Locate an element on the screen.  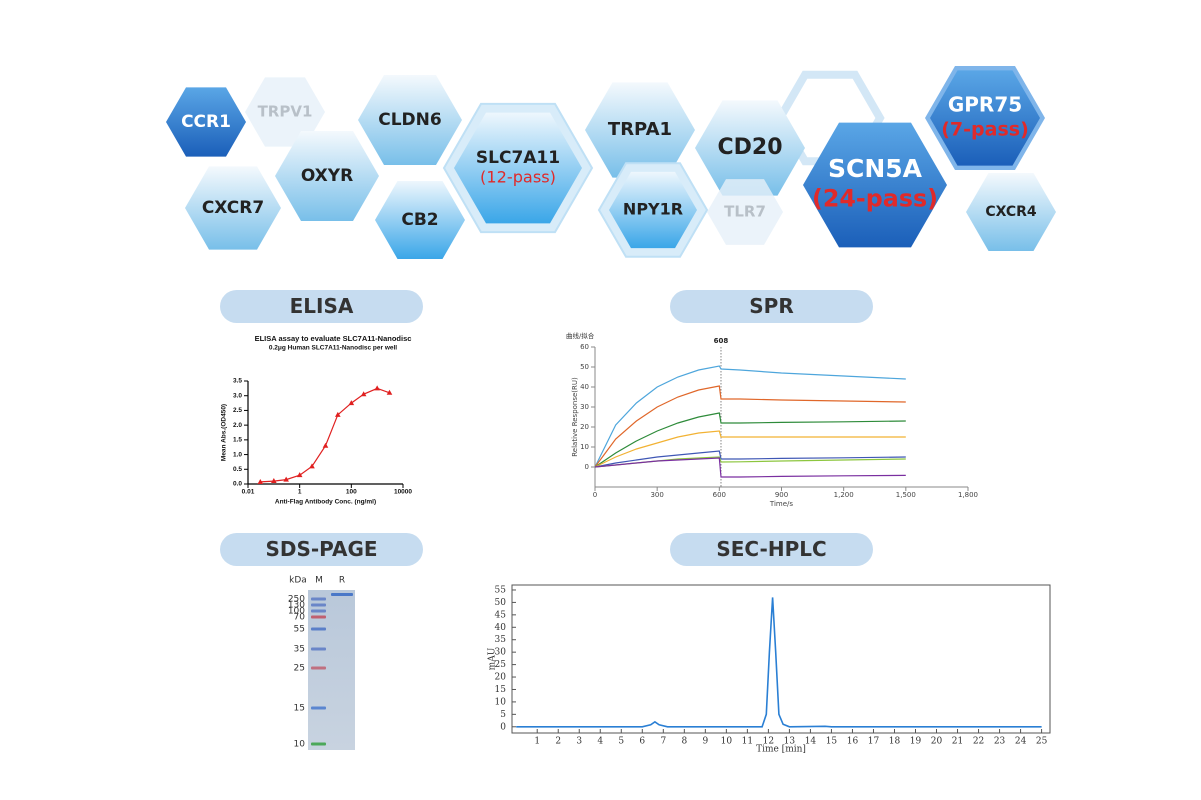
hexagon-label: CLDN6 is located at coordinates (409, 120).